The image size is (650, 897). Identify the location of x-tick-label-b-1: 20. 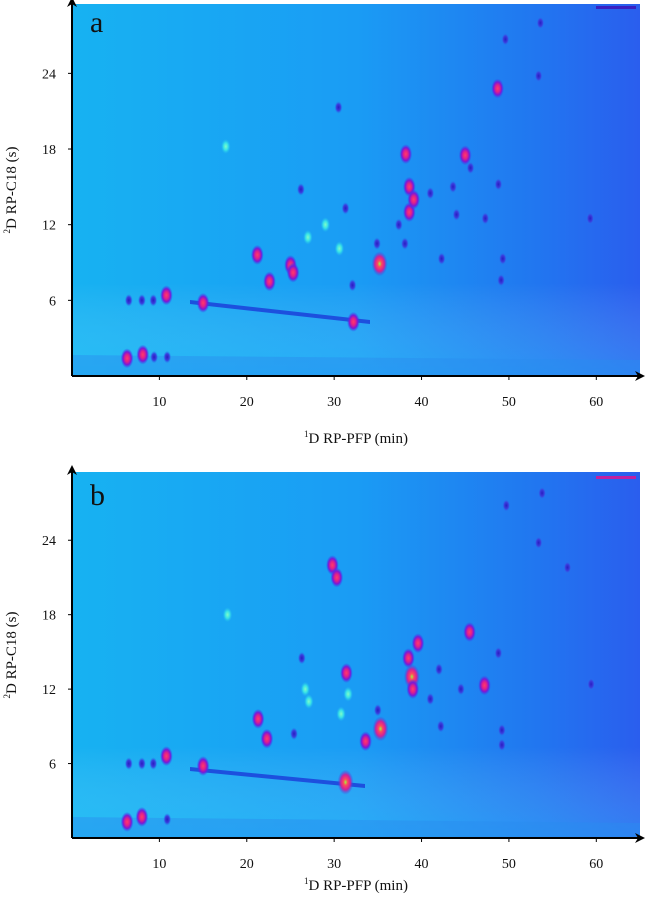
(247, 864).